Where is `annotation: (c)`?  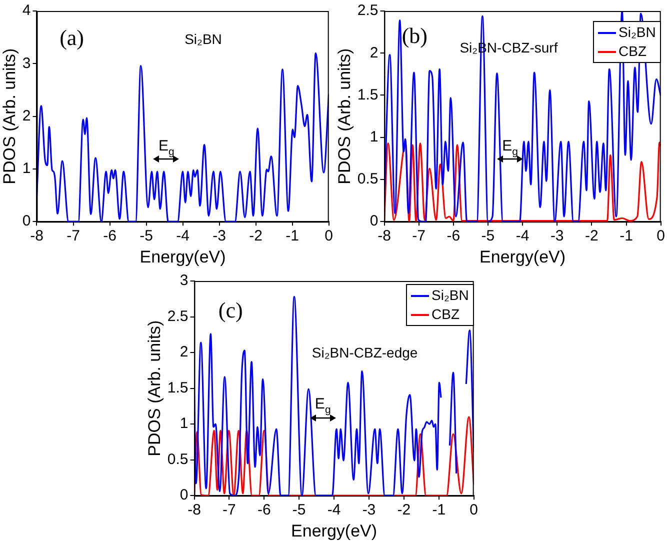 annotation: (c) is located at coordinates (230, 310).